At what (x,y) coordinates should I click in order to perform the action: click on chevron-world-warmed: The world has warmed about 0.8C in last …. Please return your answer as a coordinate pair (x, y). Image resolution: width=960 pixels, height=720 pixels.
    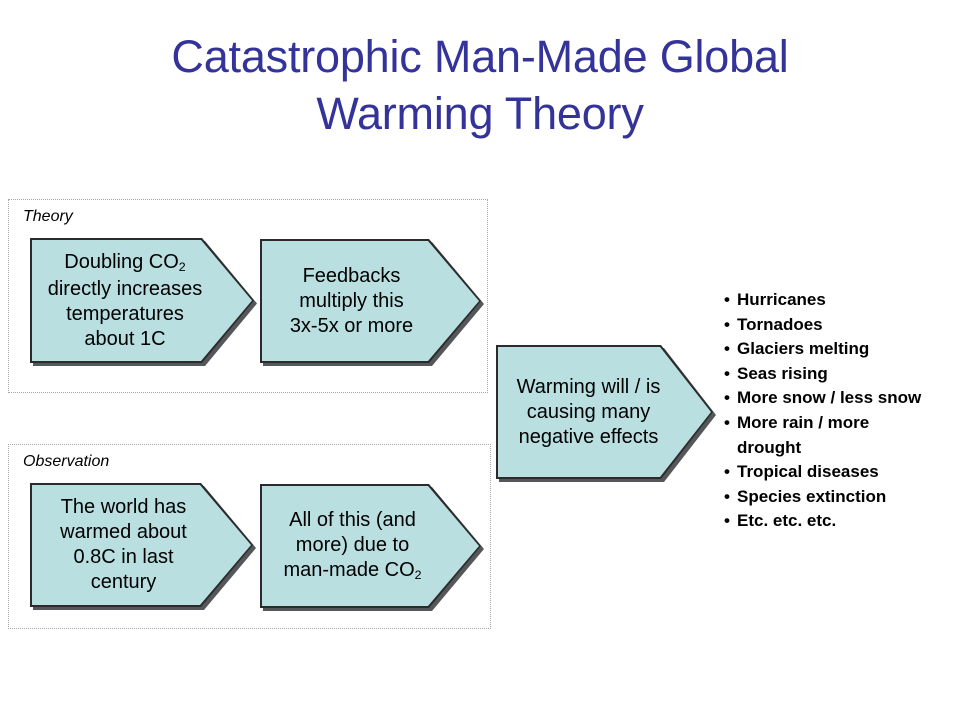
    Looking at the image, I should click on (141, 545).